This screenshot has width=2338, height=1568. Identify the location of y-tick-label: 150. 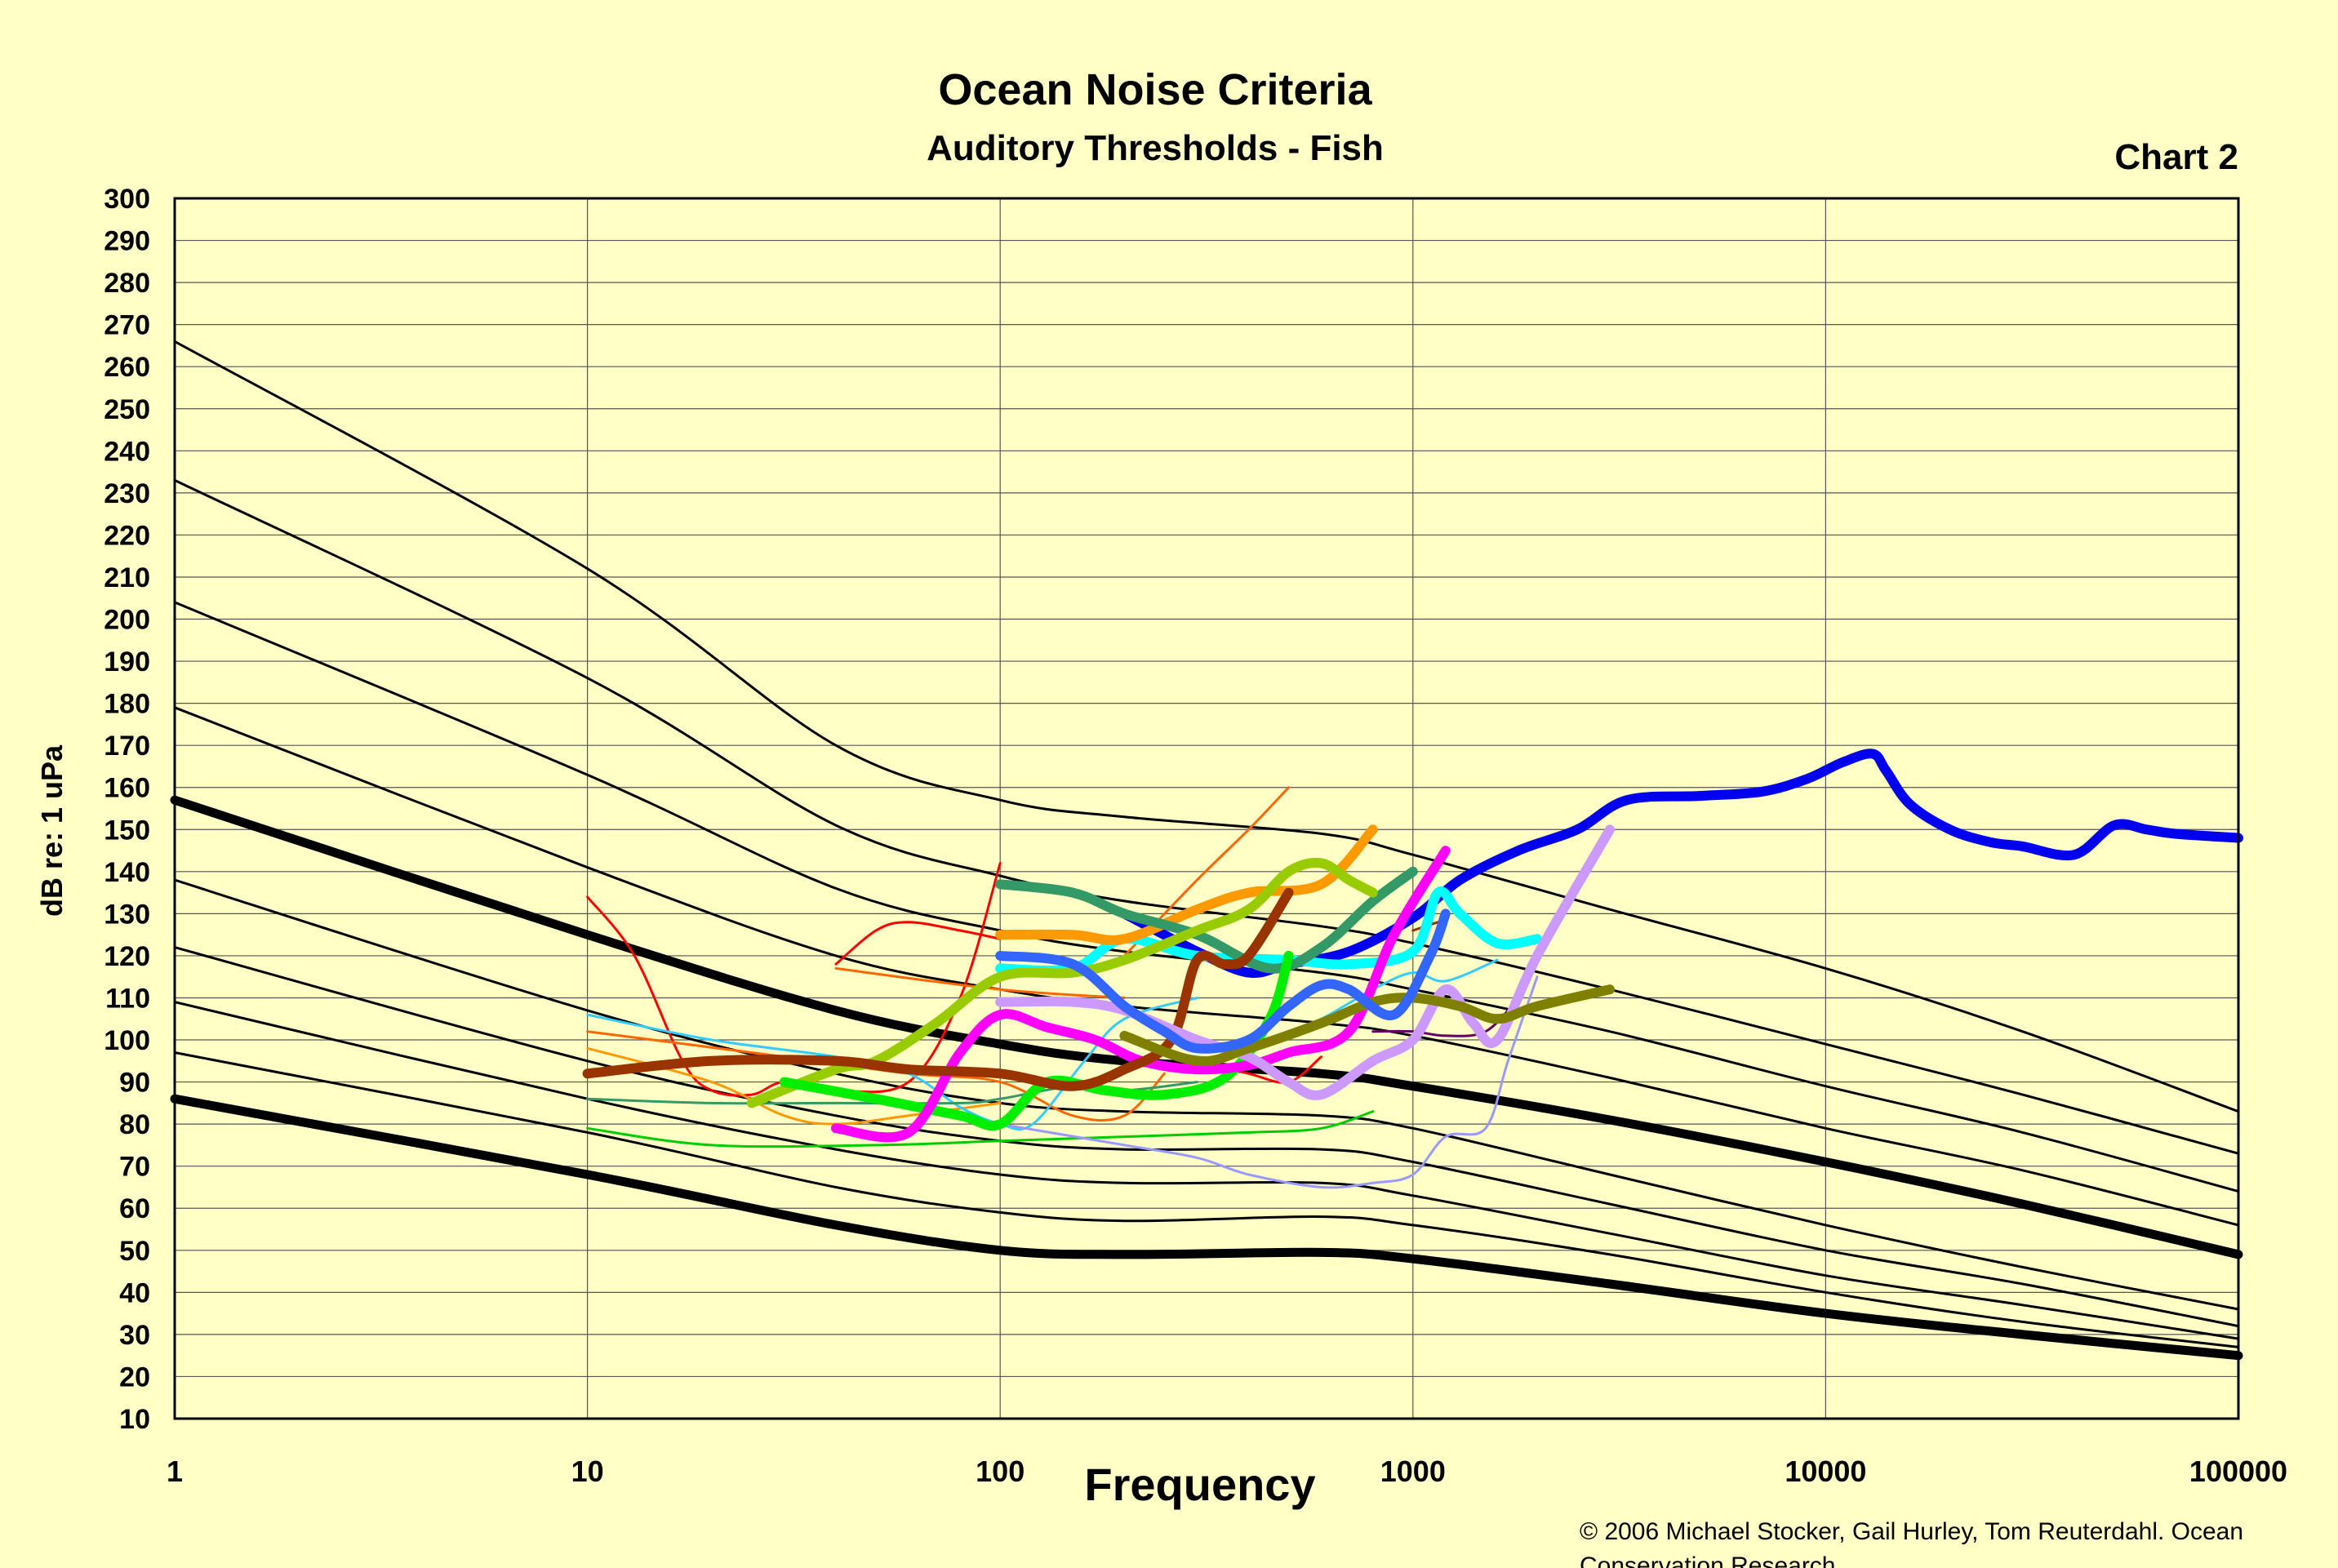
(127, 830).